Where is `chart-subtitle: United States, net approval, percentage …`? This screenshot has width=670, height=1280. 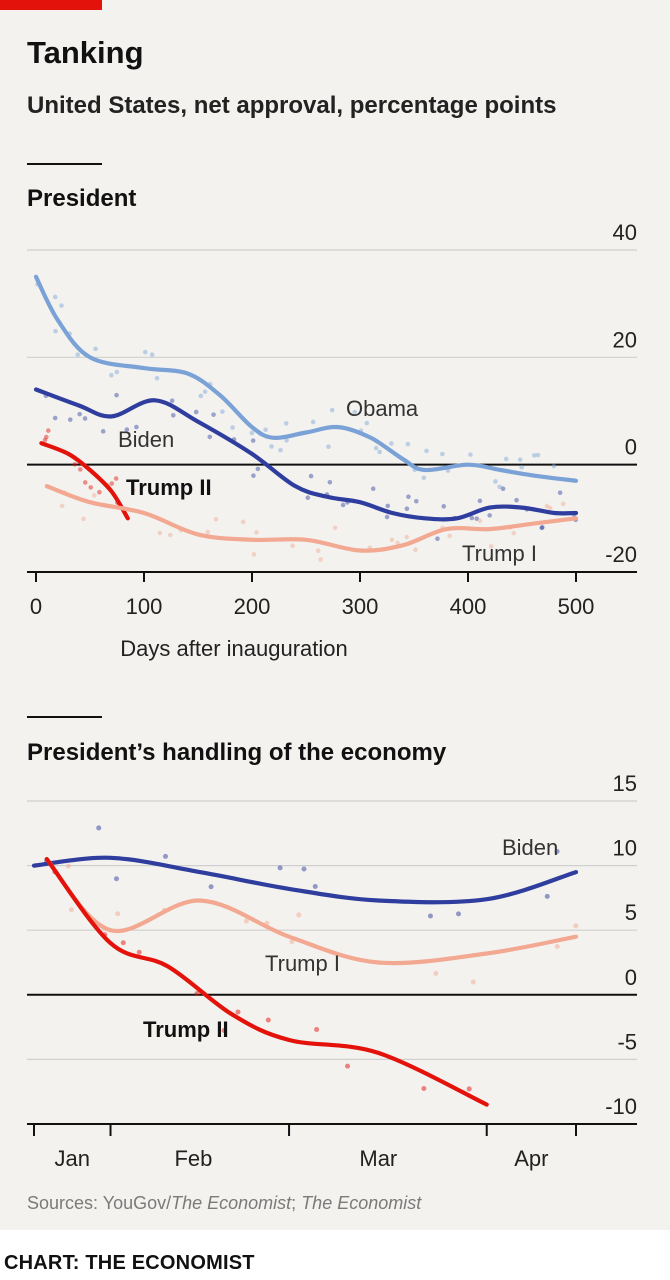 chart-subtitle: United States, net approval, percentage … is located at coordinates (291, 105).